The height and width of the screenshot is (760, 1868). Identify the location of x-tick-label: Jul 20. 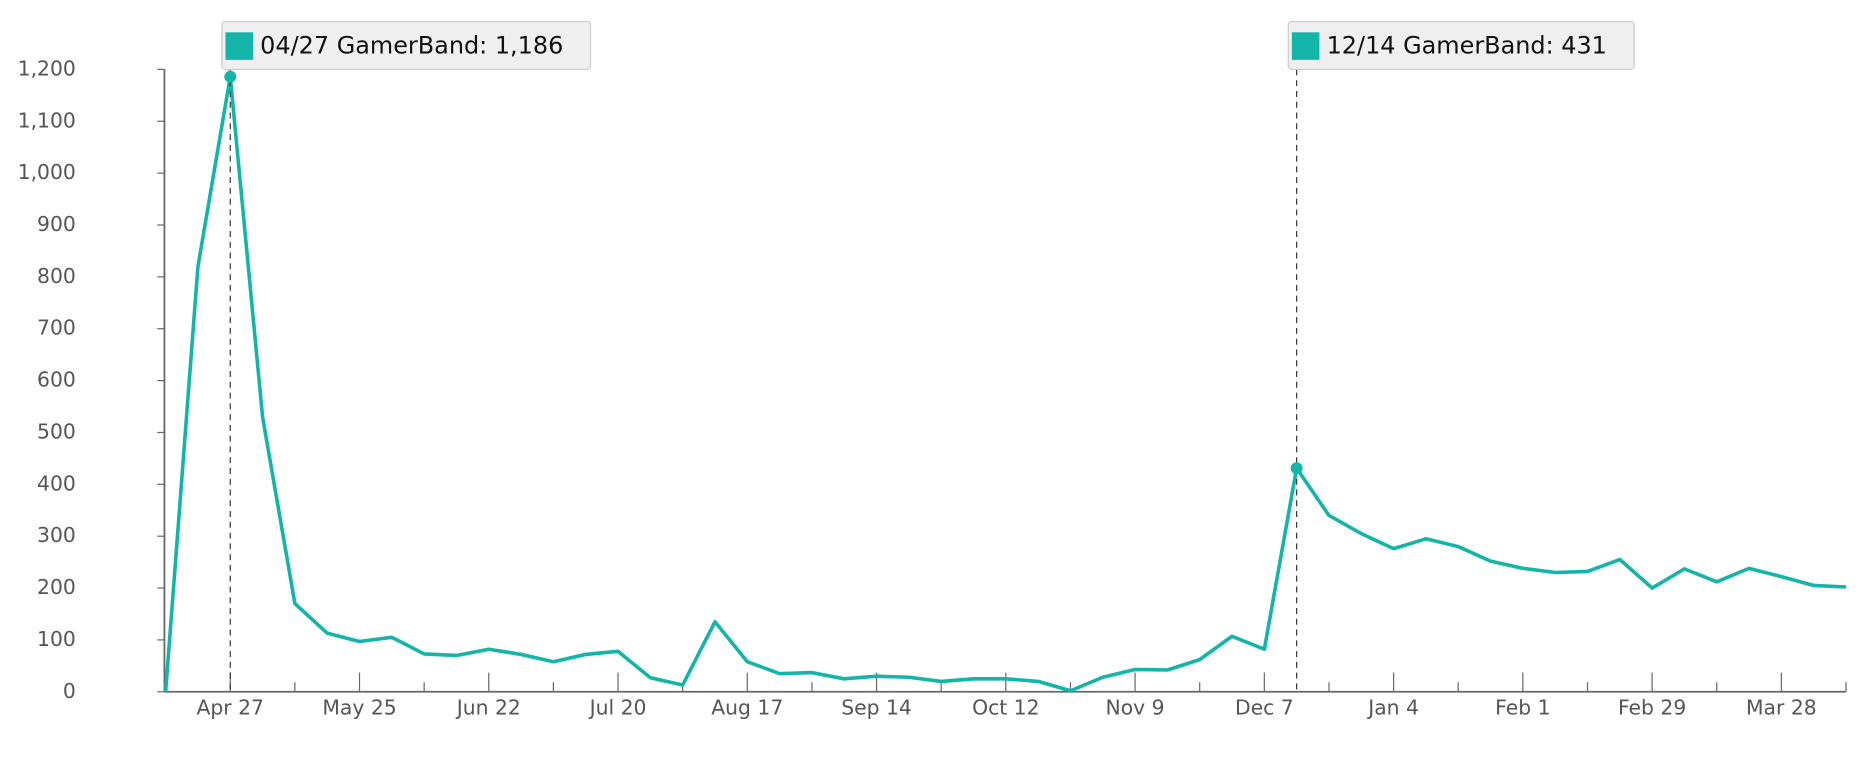
(617, 708).